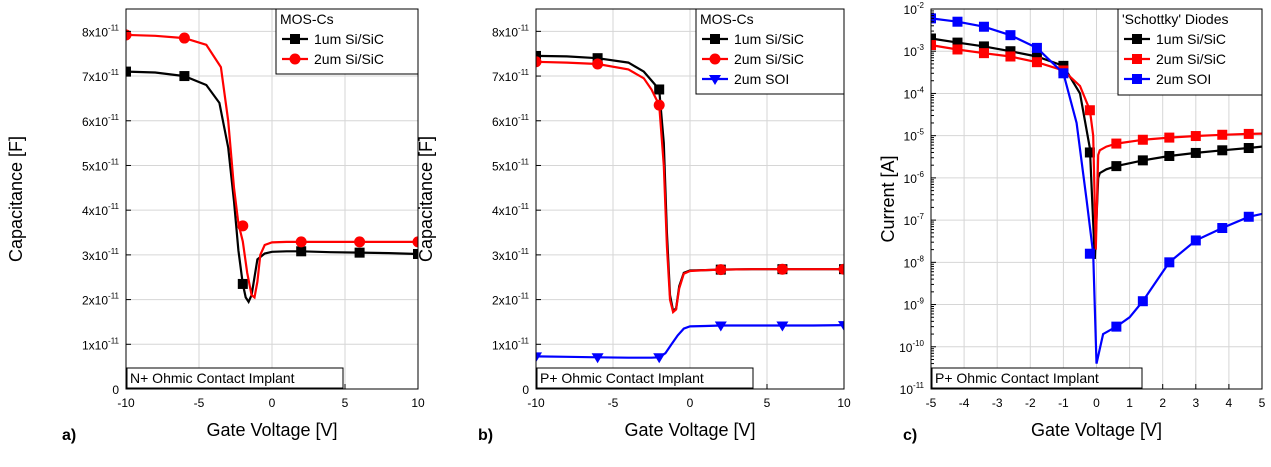 The height and width of the screenshot is (467, 1271). What do you see at coordinates (914, 93) in the screenshot?
I see `y-tick-label: 10⁻⁴` at bounding box center [914, 93].